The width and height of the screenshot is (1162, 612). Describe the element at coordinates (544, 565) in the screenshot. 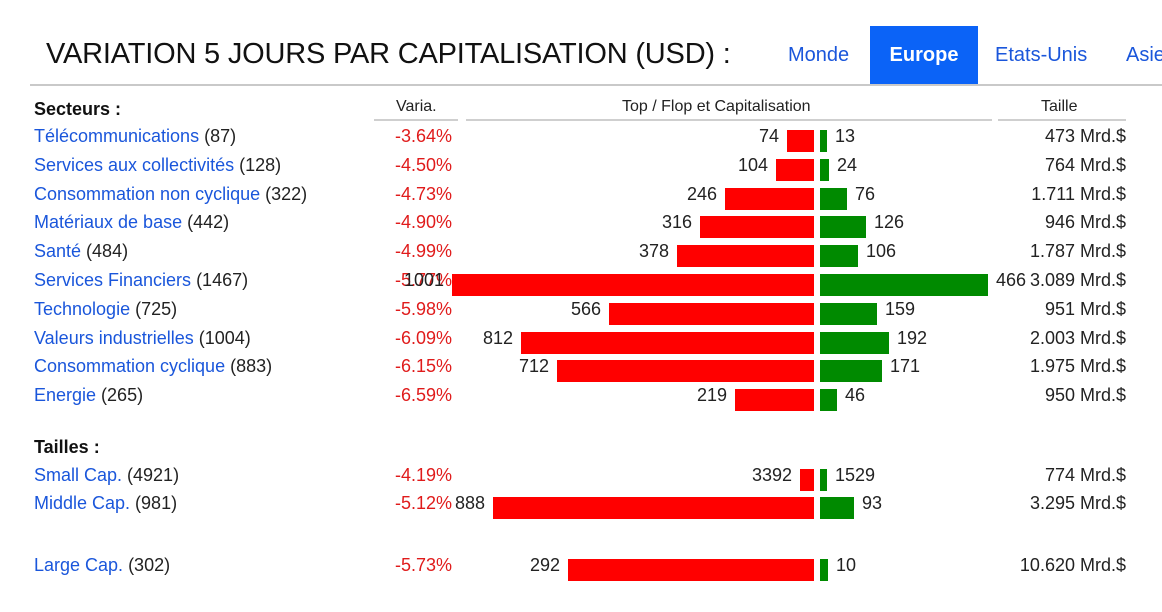

I see `flop-count-label: 292` at that location.